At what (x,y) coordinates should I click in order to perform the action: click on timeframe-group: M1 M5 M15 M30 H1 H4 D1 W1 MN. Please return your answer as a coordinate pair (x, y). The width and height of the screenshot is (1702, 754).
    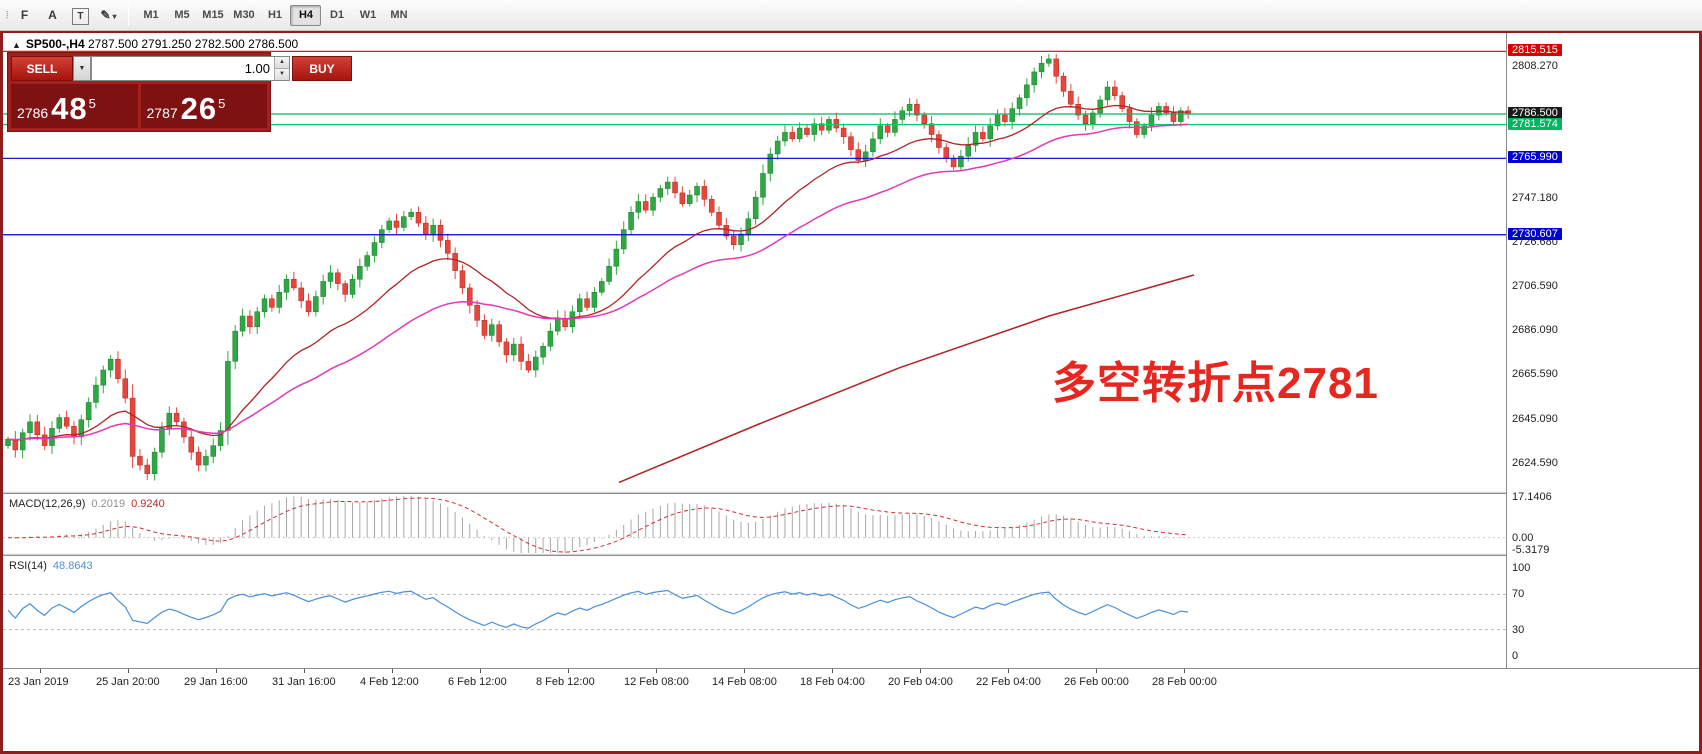
    Looking at the image, I should click on (274, 15).